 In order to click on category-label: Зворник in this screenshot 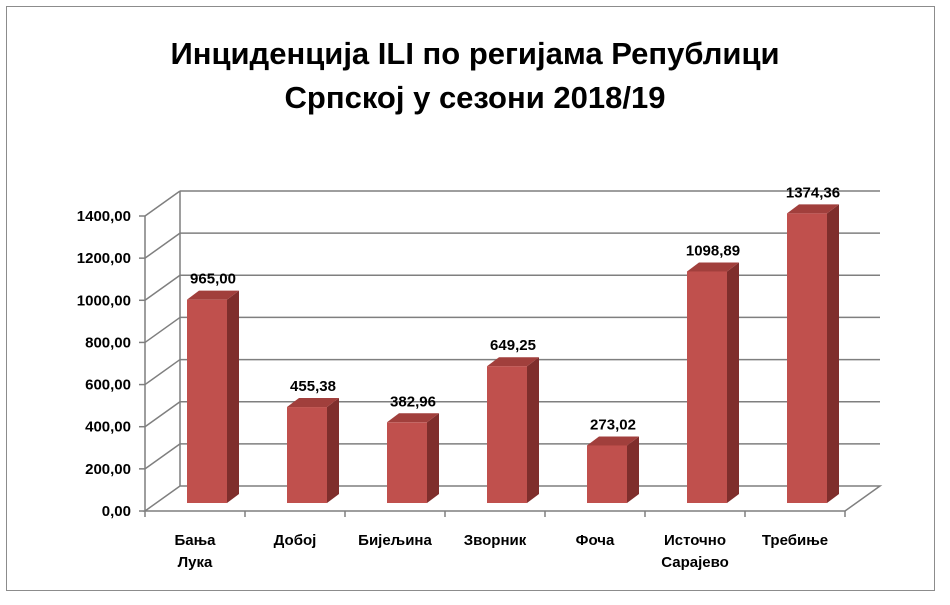, I will do `click(495, 540)`.